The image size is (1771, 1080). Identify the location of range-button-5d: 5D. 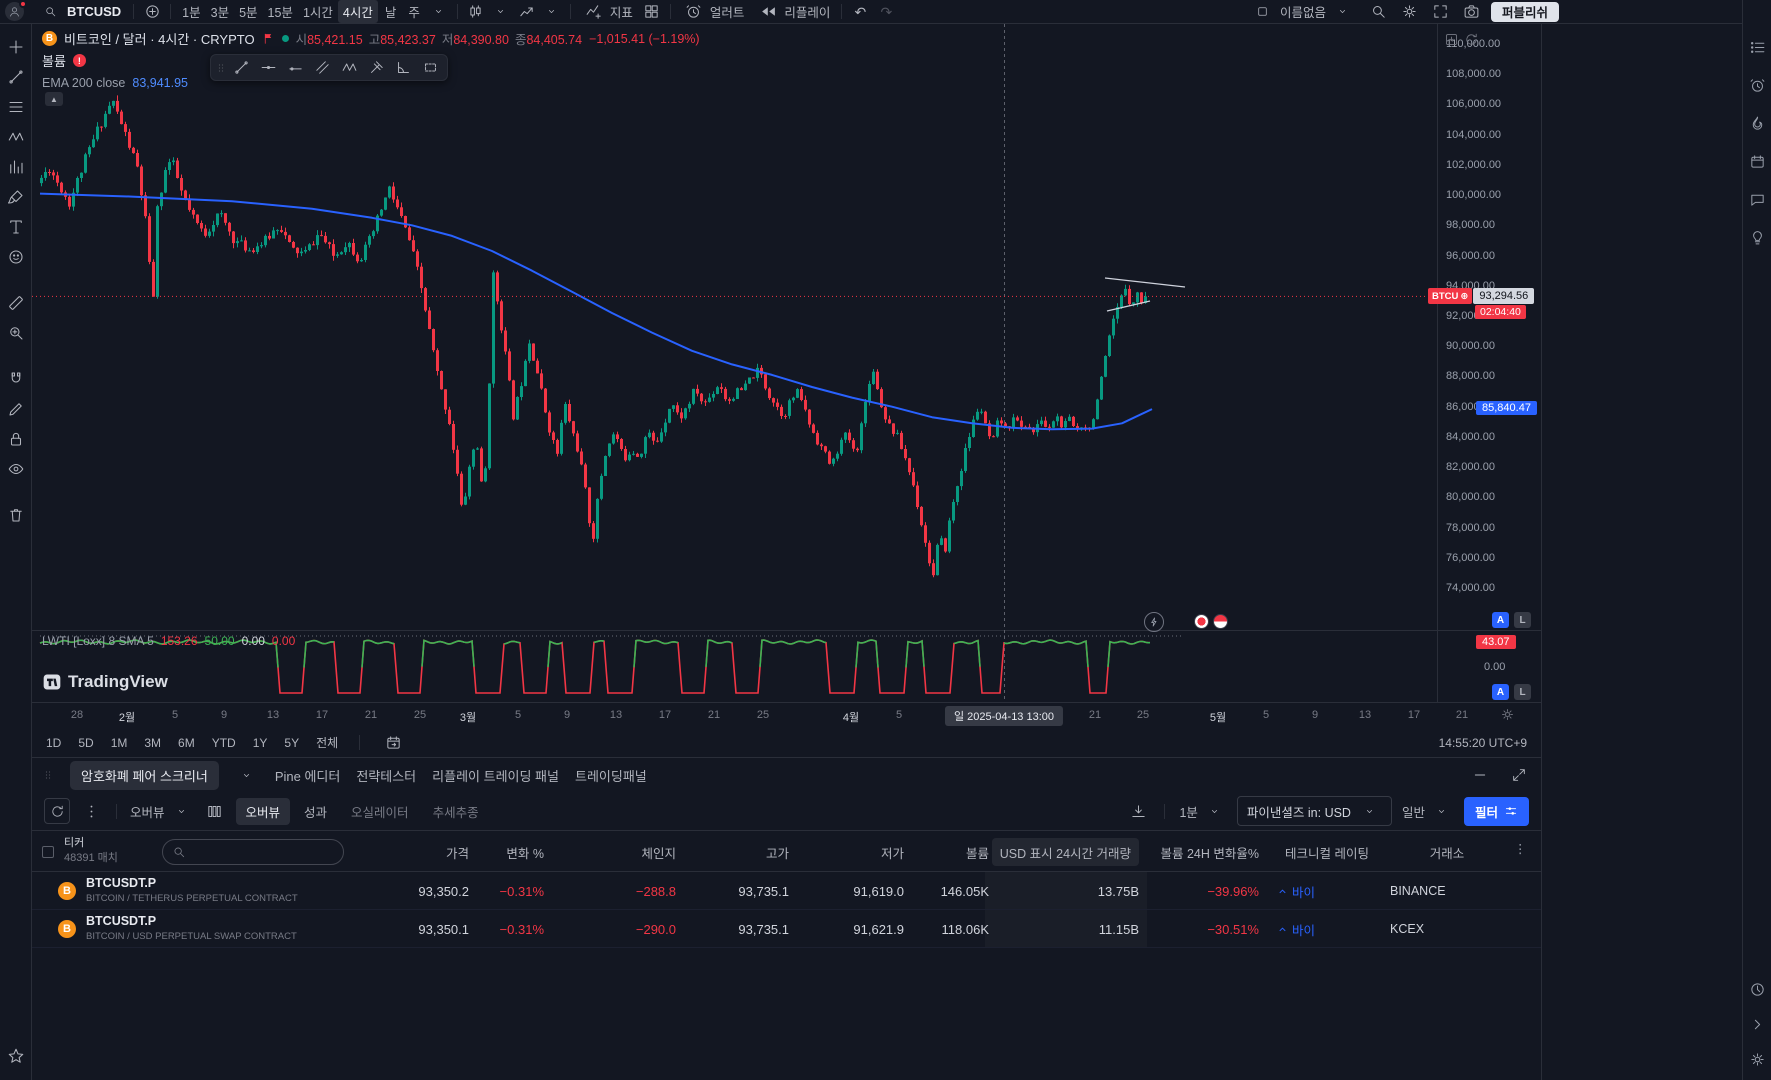
(86, 742).